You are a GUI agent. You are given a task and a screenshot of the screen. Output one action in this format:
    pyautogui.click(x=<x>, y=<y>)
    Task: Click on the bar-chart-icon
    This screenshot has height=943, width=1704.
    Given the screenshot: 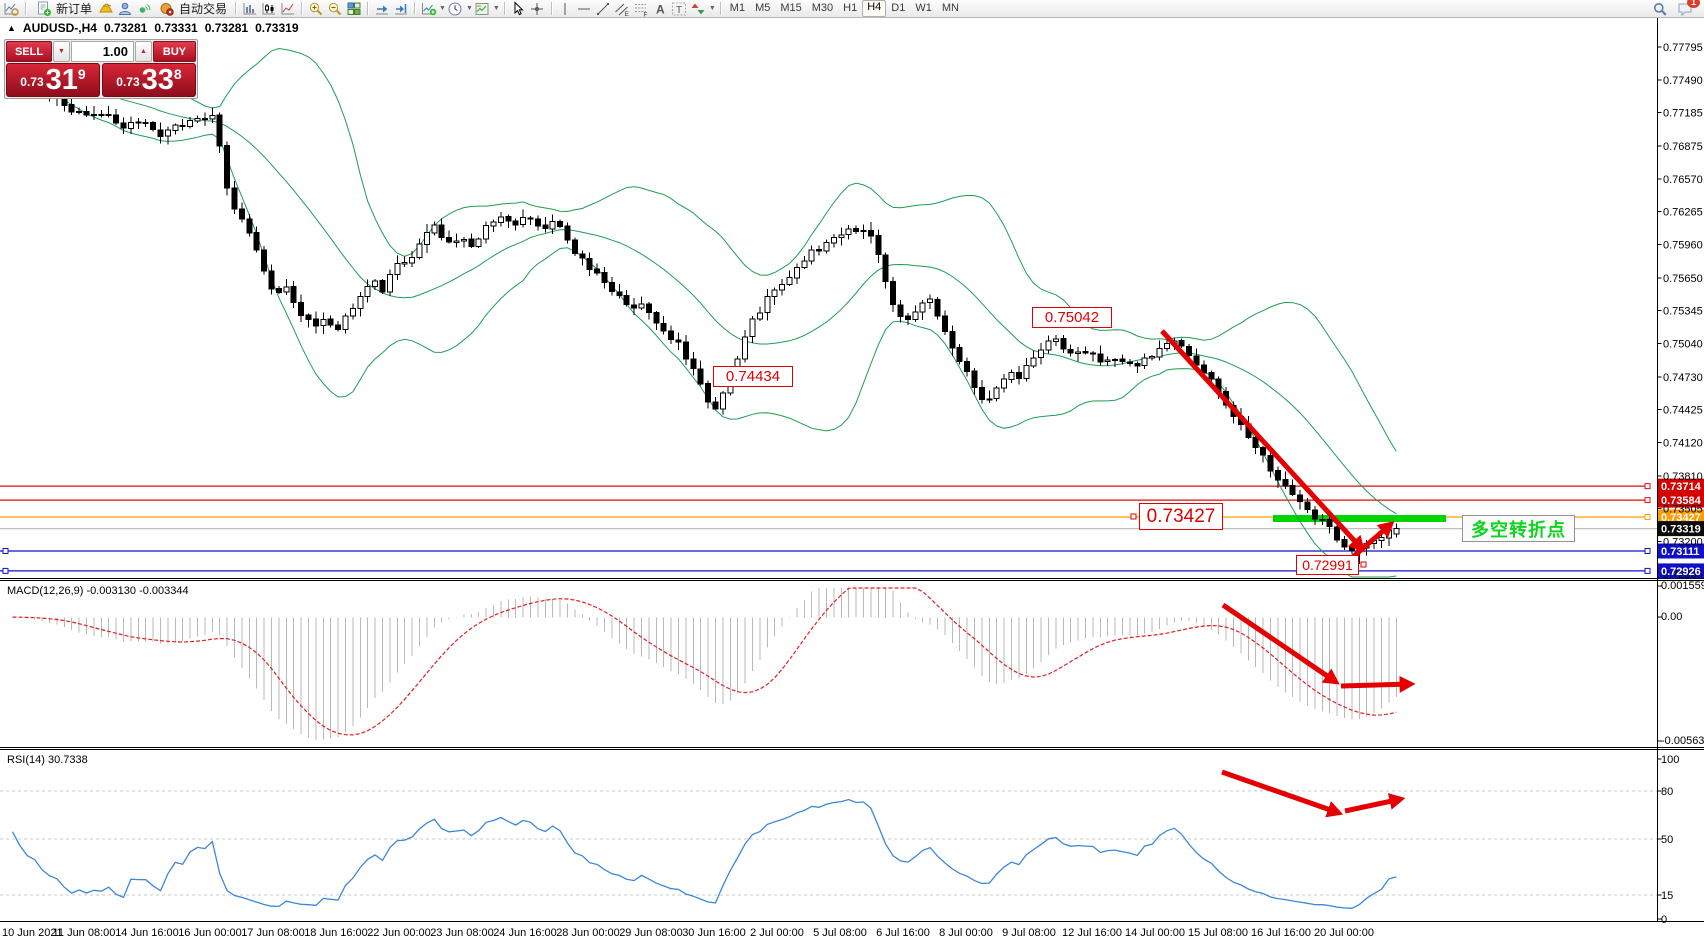 What is the action you would take?
    pyautogui.click(x=249, y=8)
    